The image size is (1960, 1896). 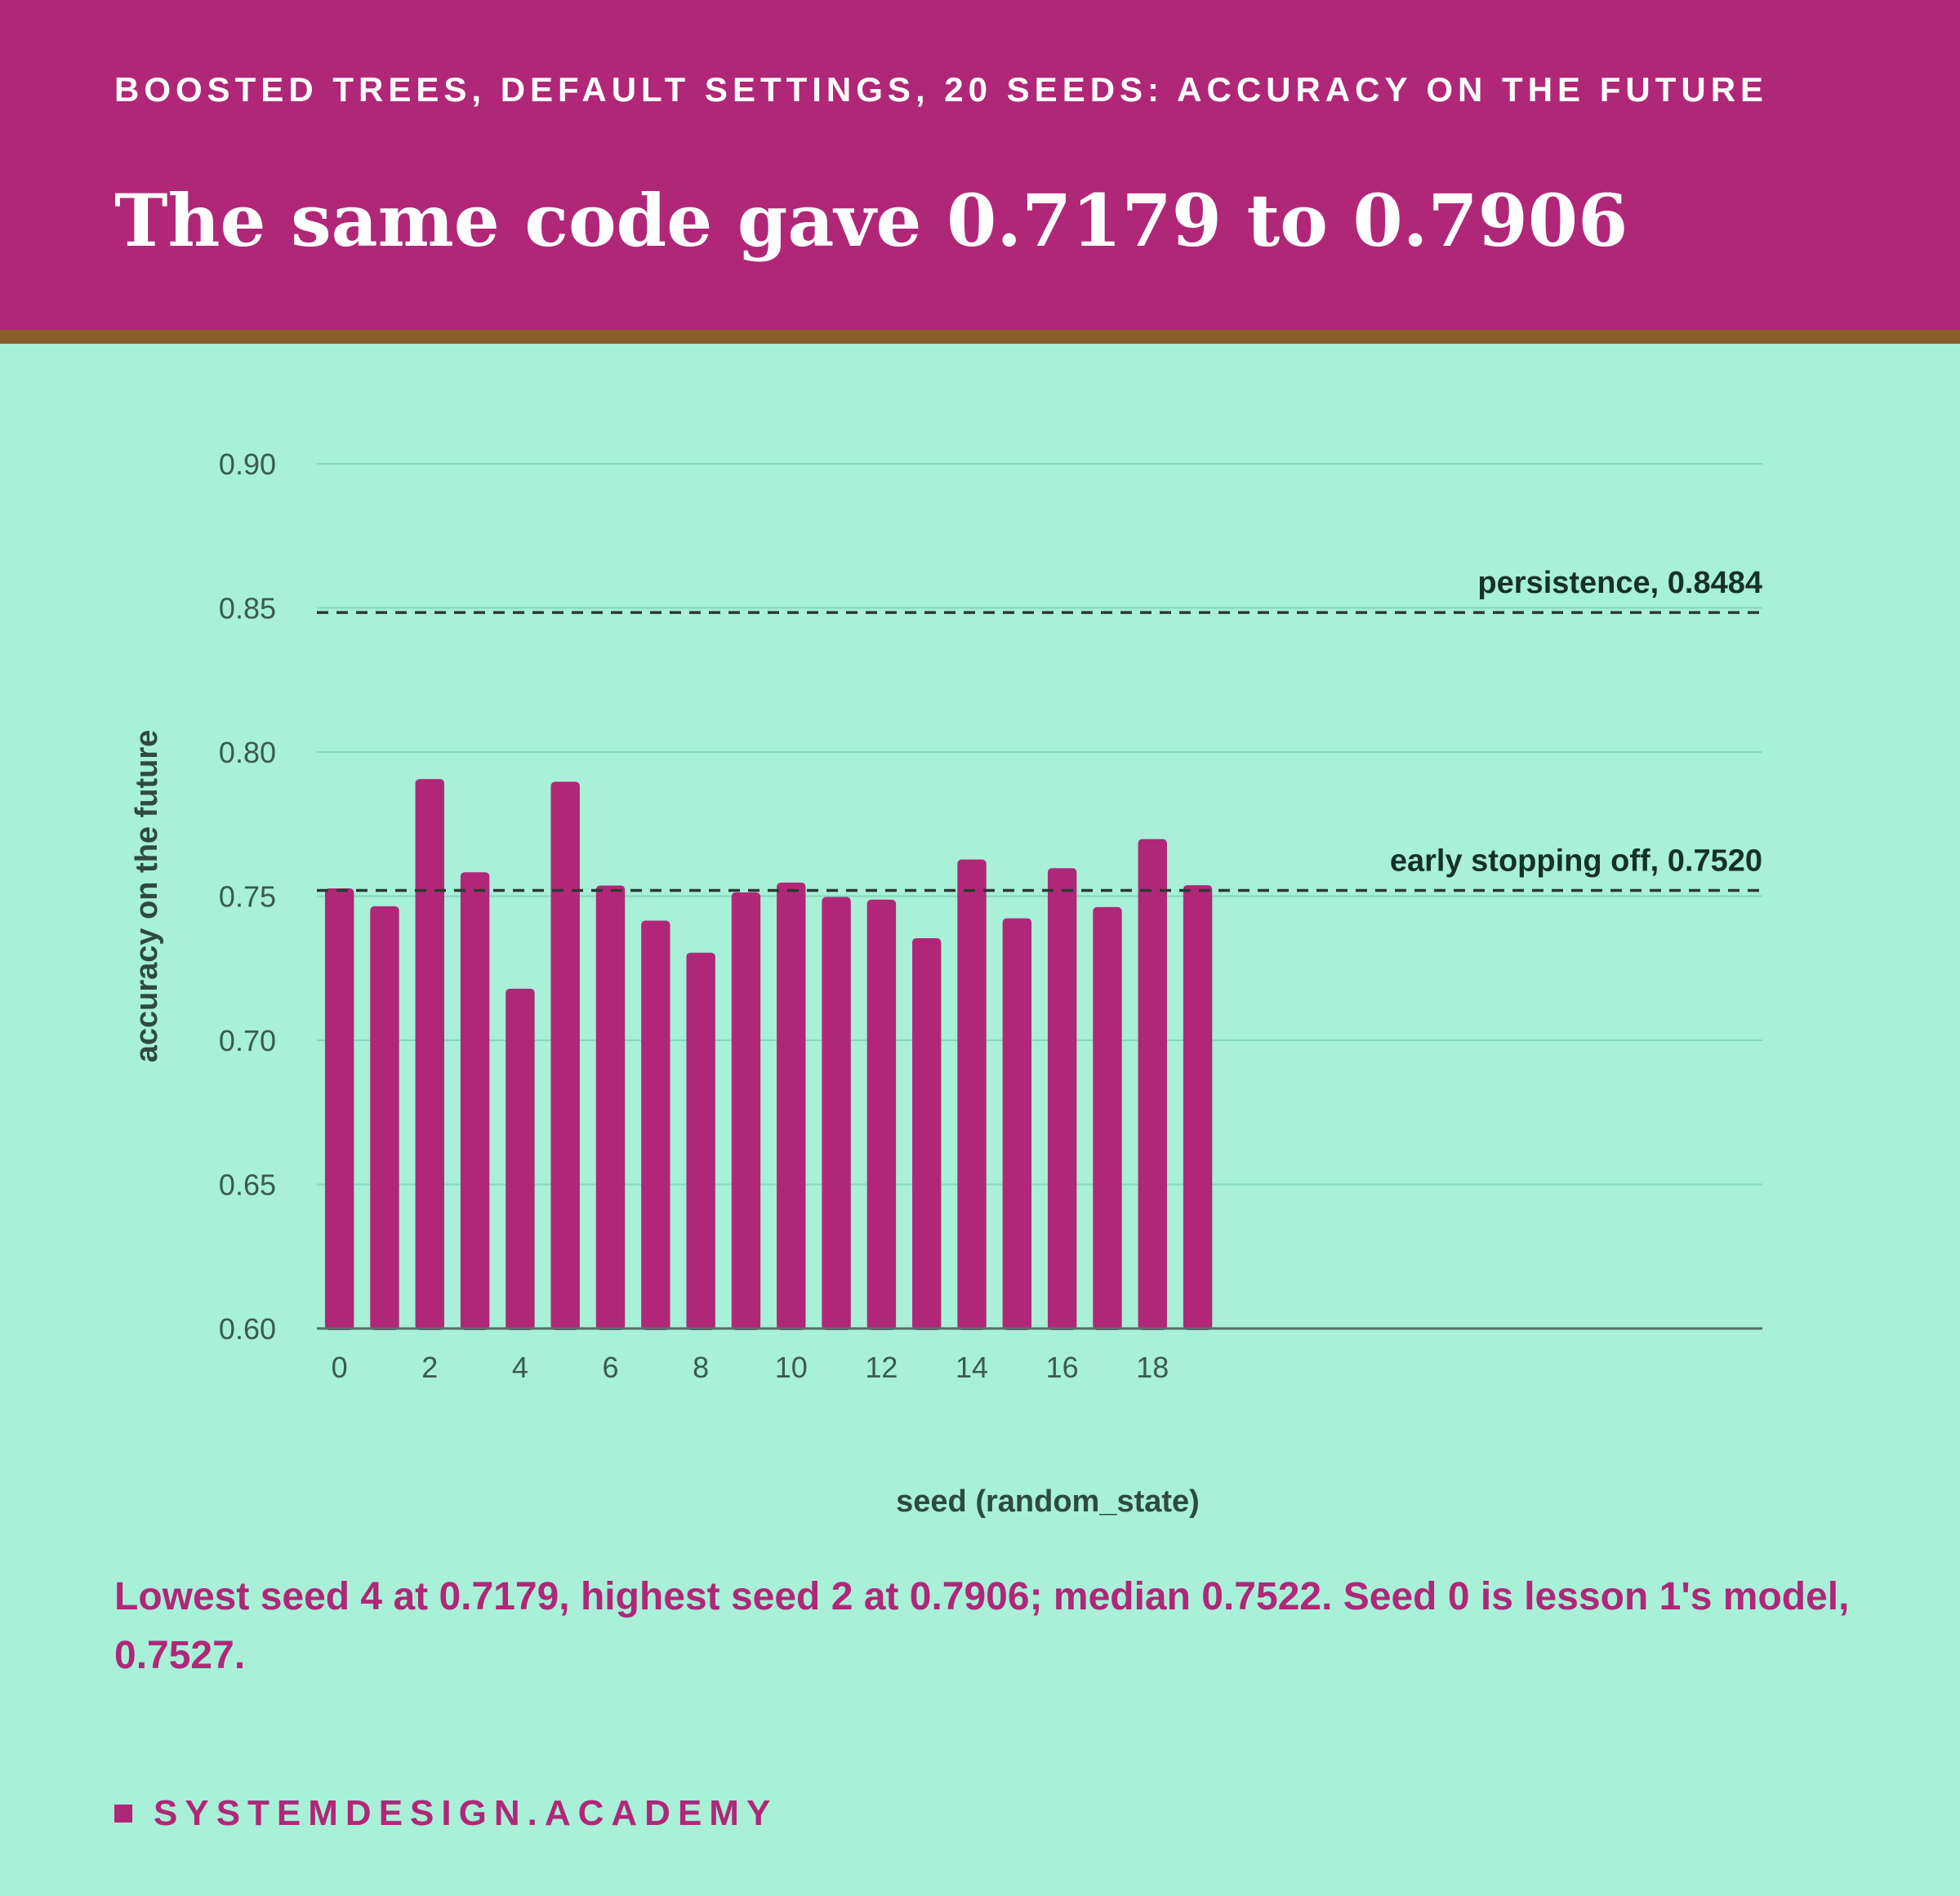 What do you see at coordinates (520, 1368) in the screenshot?
I see `x-tick-label: 4` at bounding box center [520, 1368].